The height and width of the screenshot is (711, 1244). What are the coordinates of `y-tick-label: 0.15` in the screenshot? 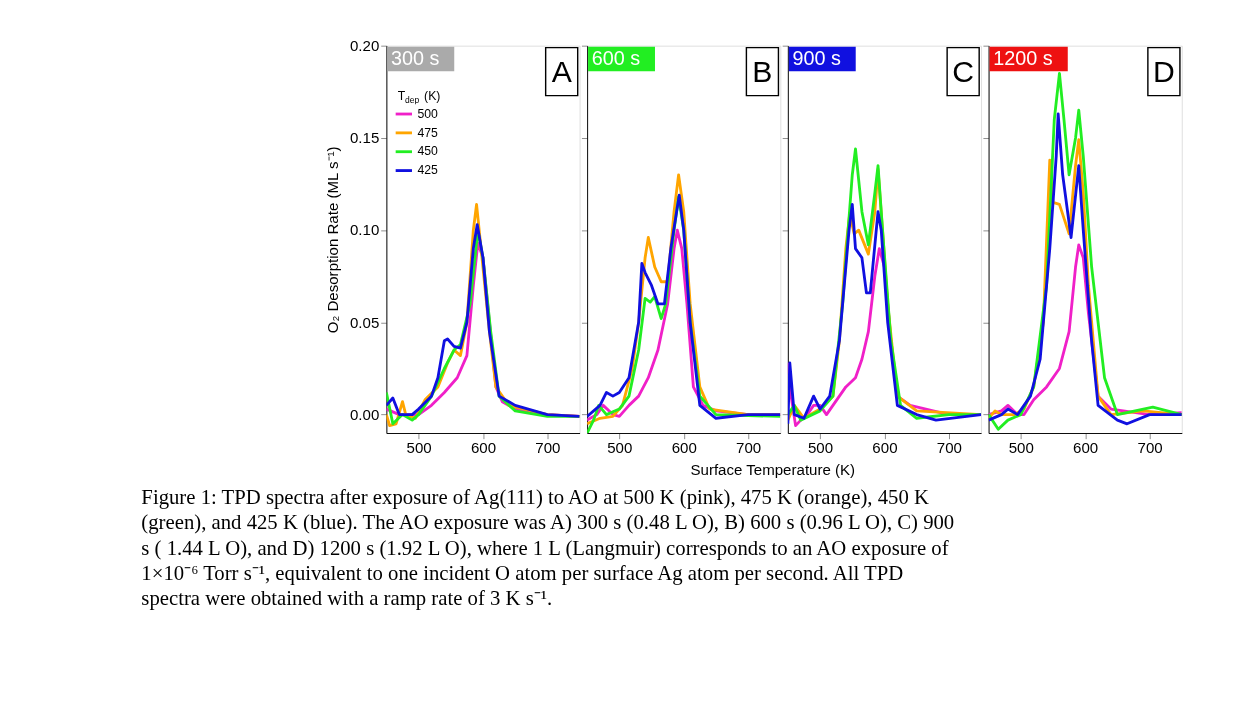 It's located at (365, 138).